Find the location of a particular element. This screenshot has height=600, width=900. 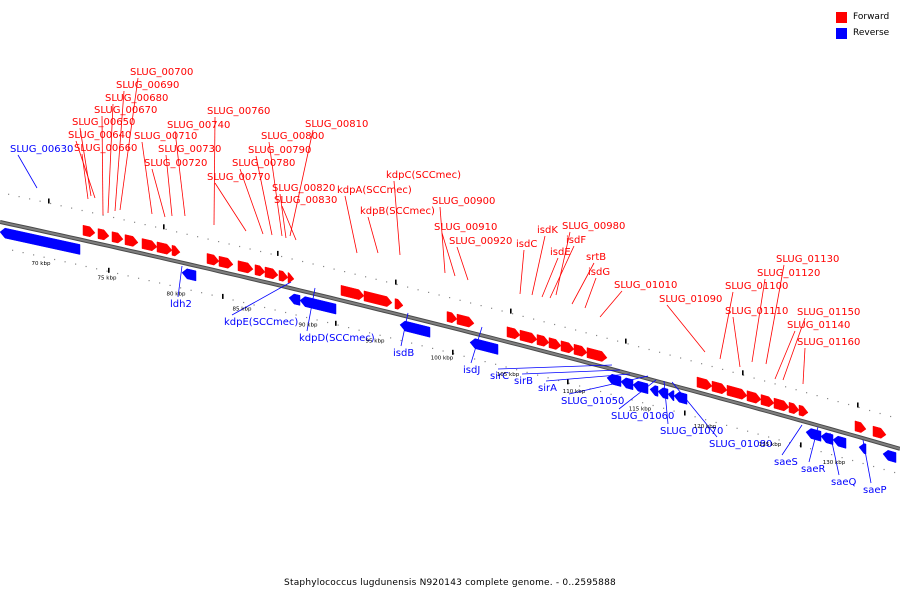

gene-label: SLUG_01070 is located at coordinates (691, 431).